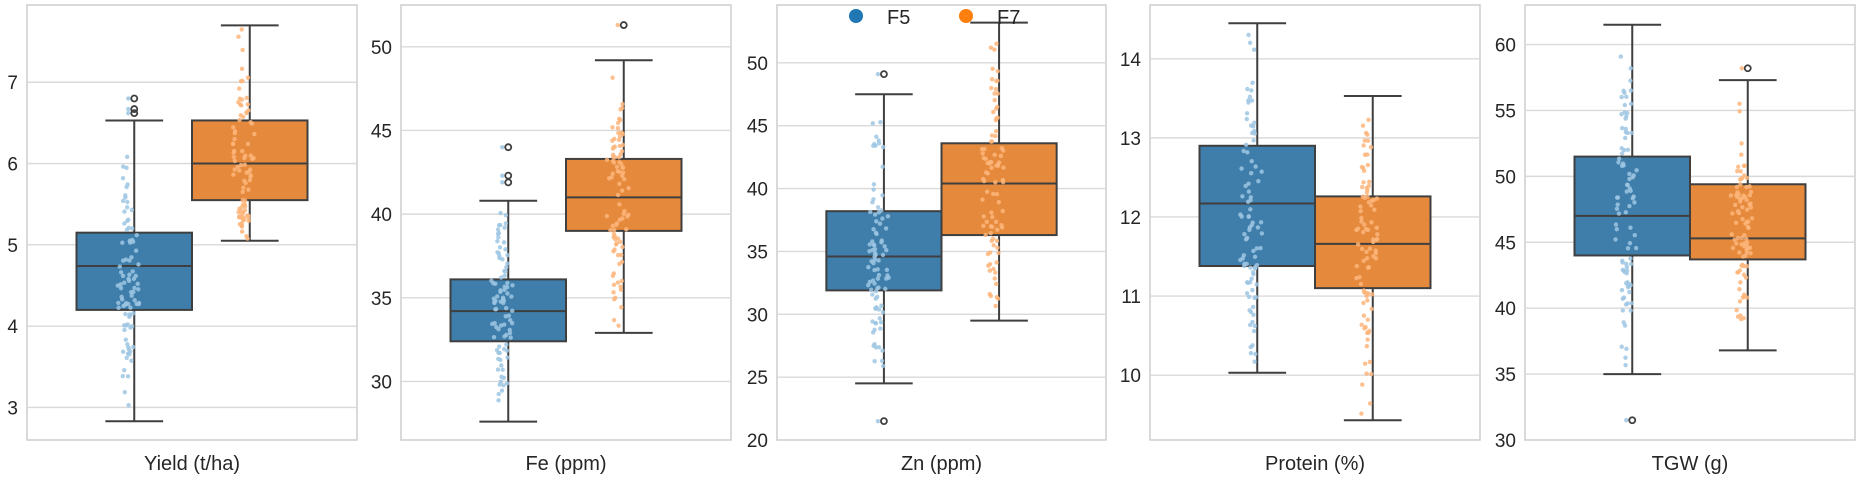 The height and width of the screenshot is (484, 1860). I want to click on legend-label-f5: F5, so click(898, 18).